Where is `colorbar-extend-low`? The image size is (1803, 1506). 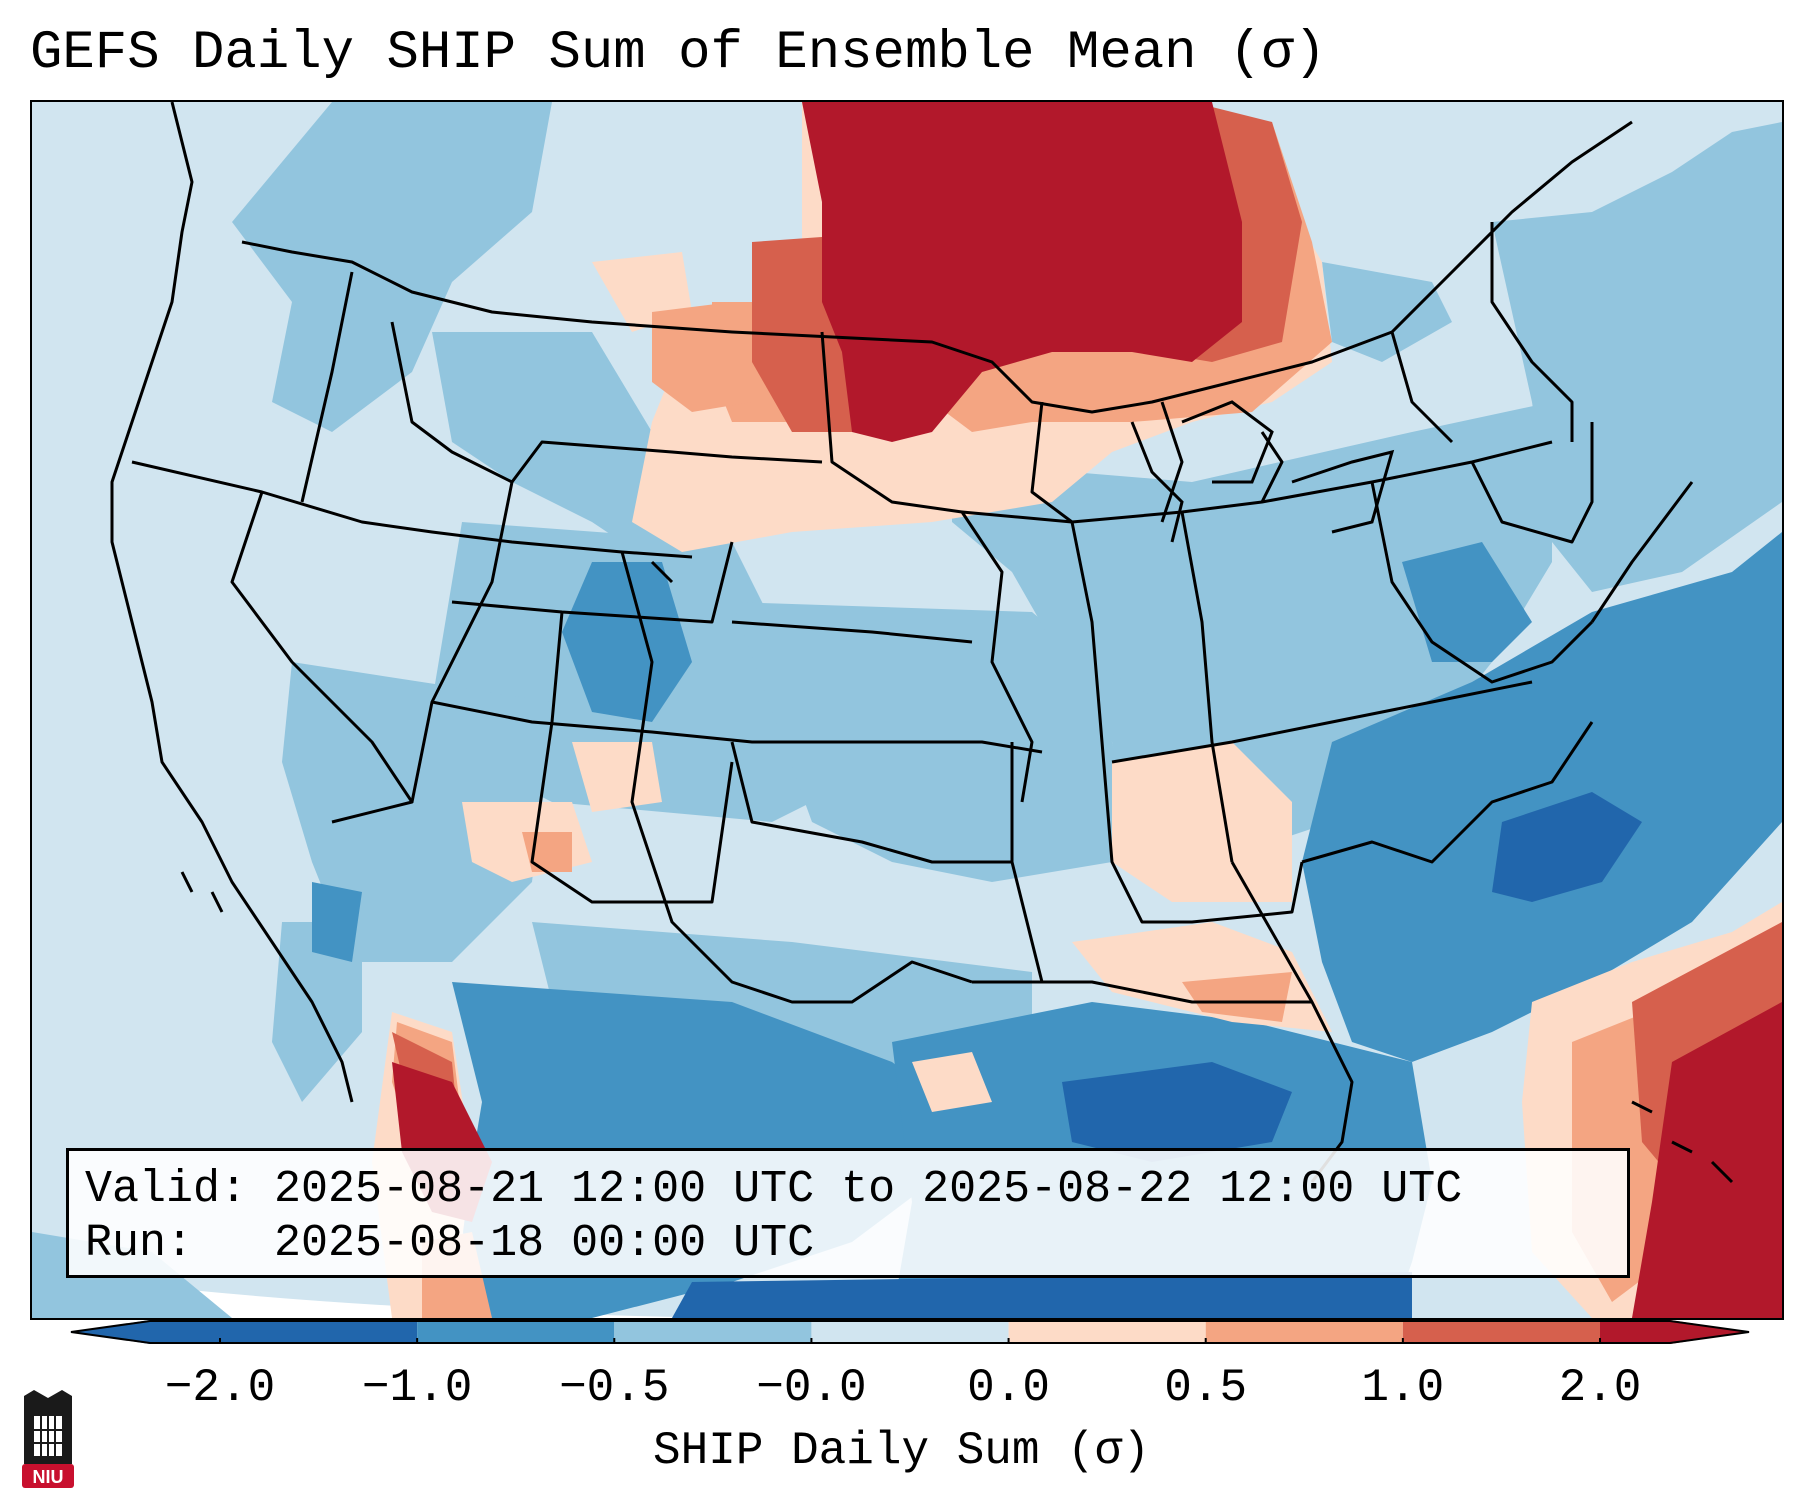 colorbar-extend-low is located at coordinates (145, 1332).